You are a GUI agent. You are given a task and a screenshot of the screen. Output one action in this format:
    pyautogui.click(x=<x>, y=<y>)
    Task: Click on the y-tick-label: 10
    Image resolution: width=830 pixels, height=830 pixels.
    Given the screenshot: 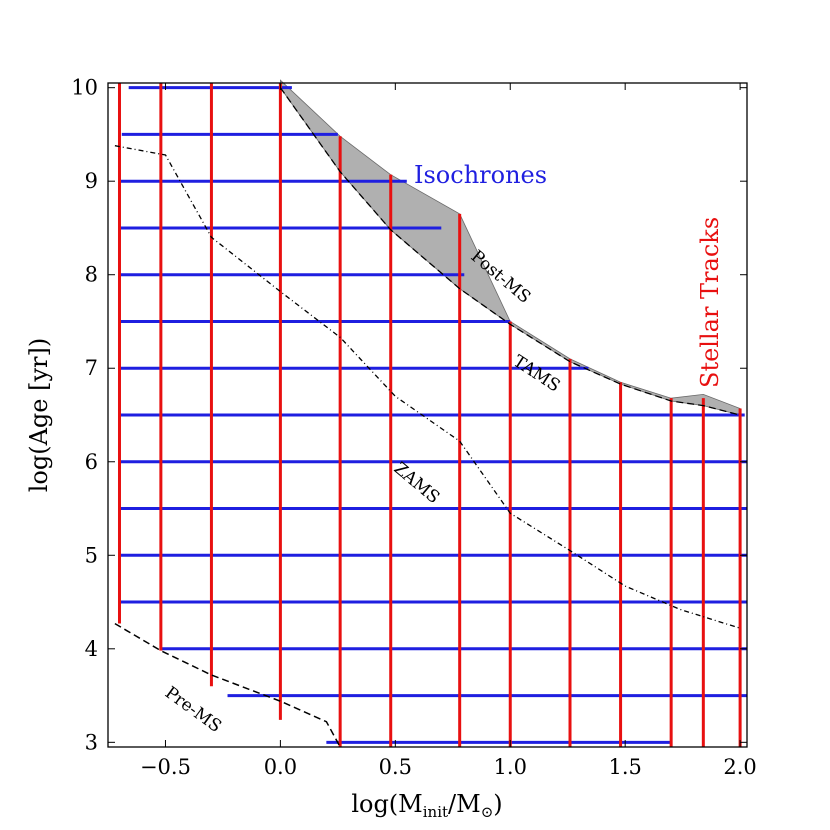 What is the action you would take?
    pyautogui.click(x=84, y=88)
    